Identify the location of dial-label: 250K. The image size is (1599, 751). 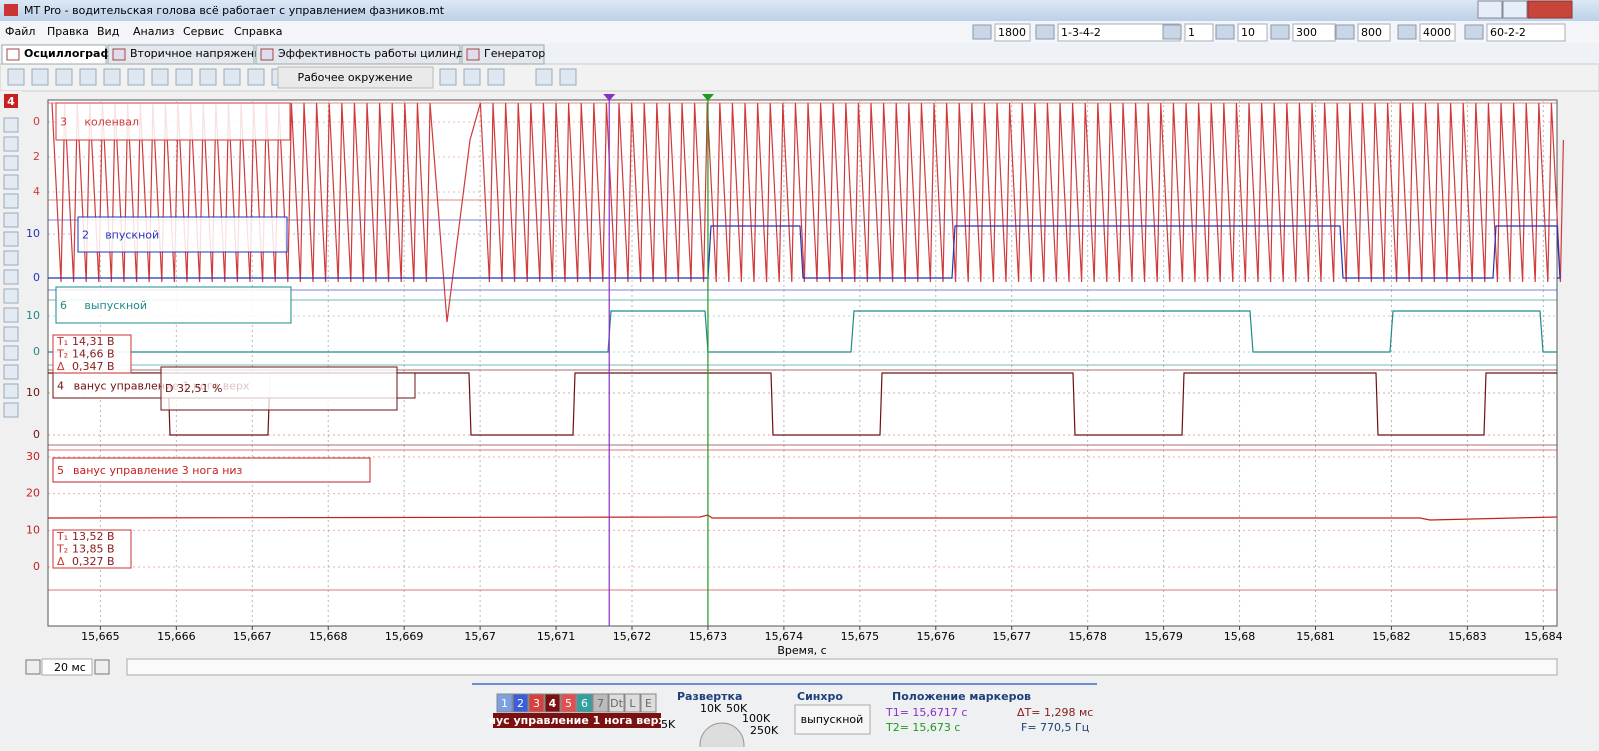
(764, 730).